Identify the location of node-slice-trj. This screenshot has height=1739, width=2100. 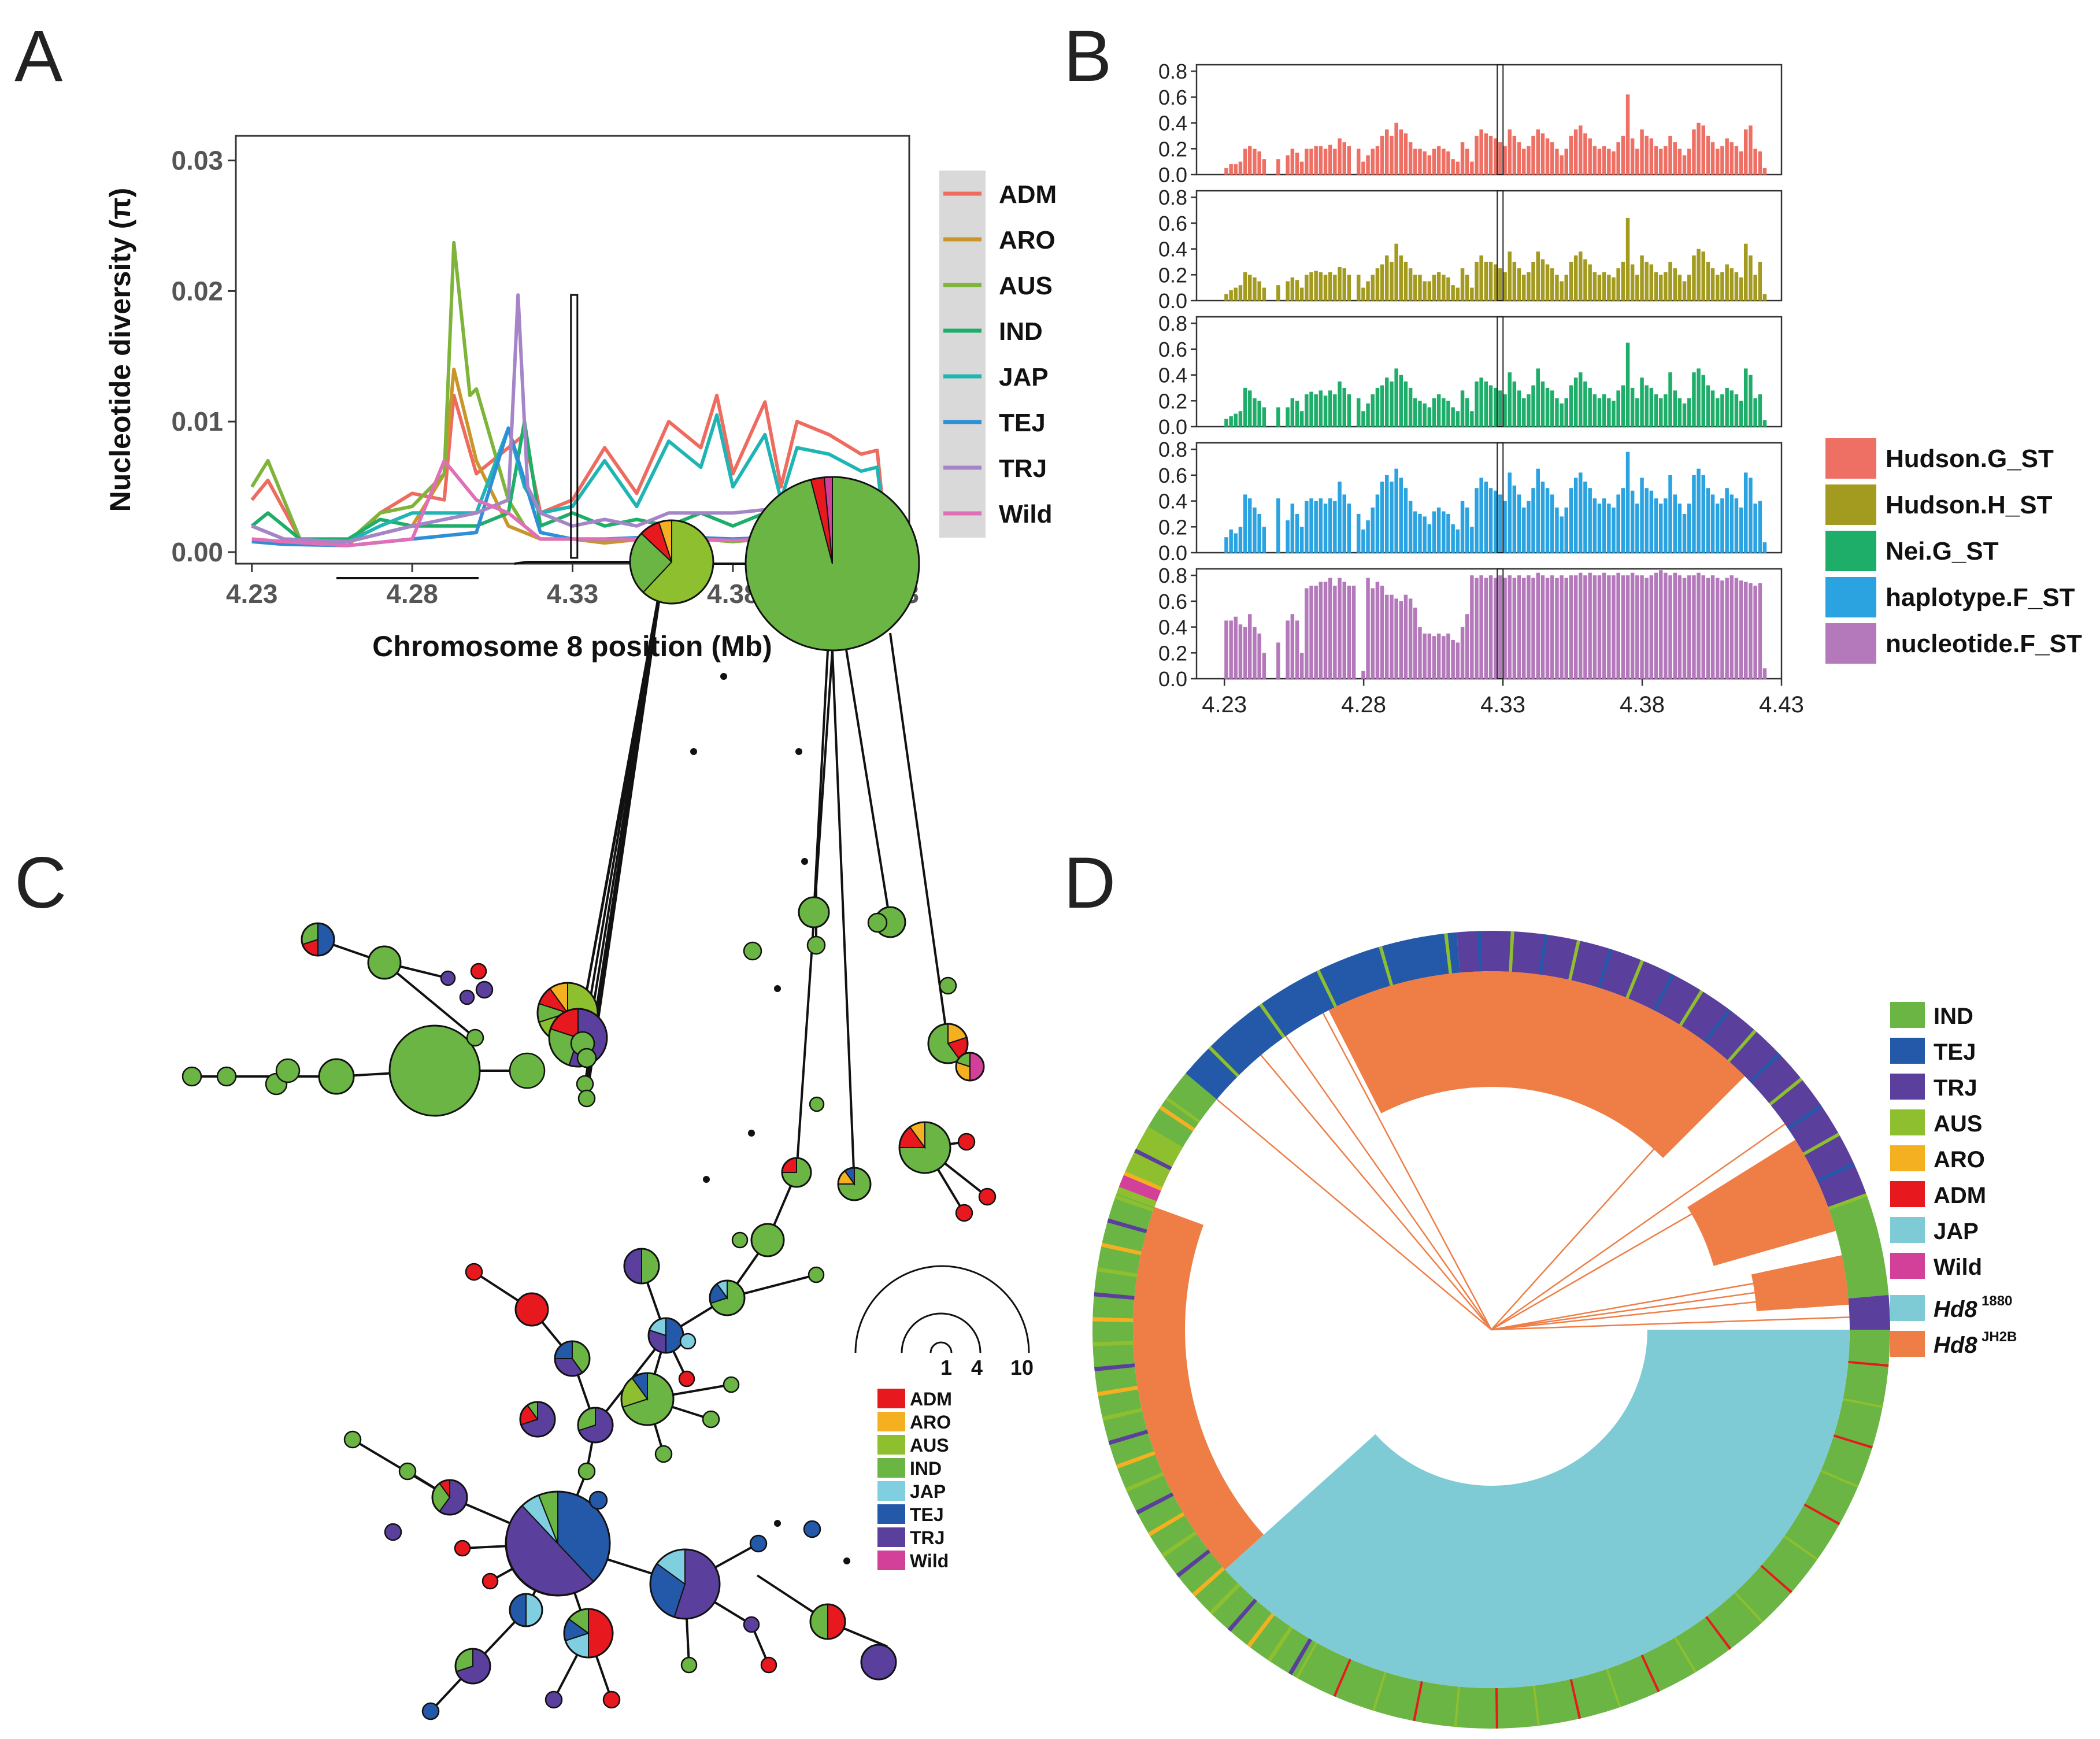
(633, 1267).